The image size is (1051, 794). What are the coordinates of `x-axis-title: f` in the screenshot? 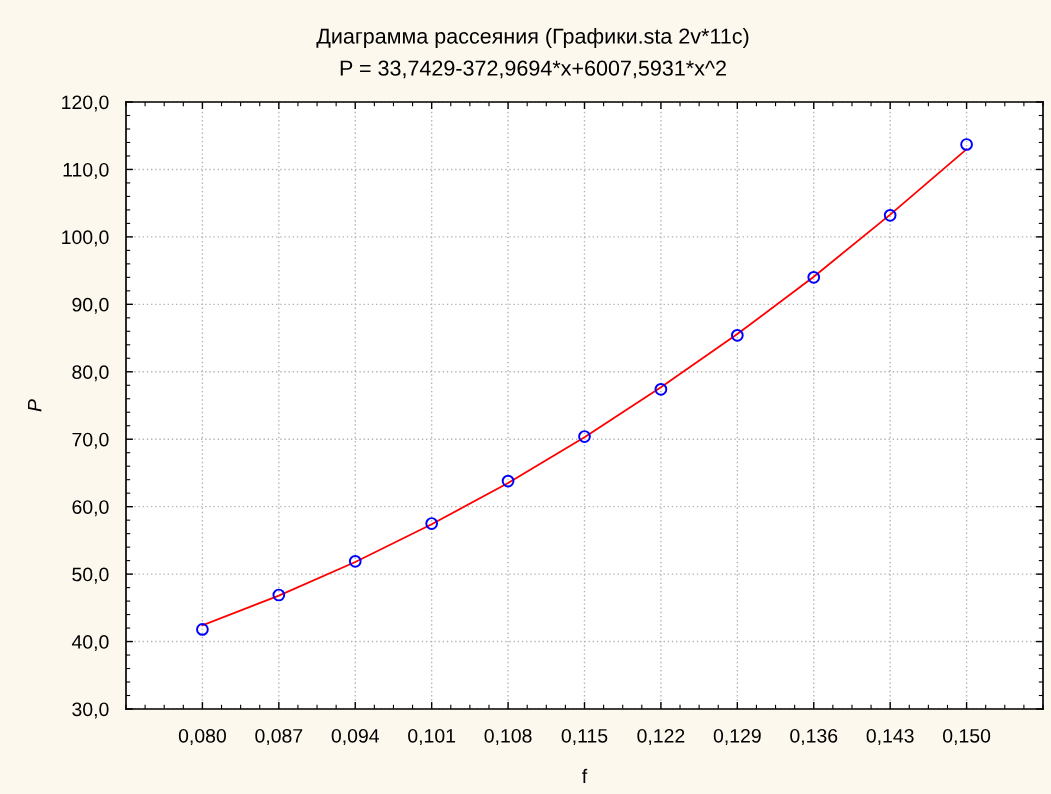 It's located at (585, 775).